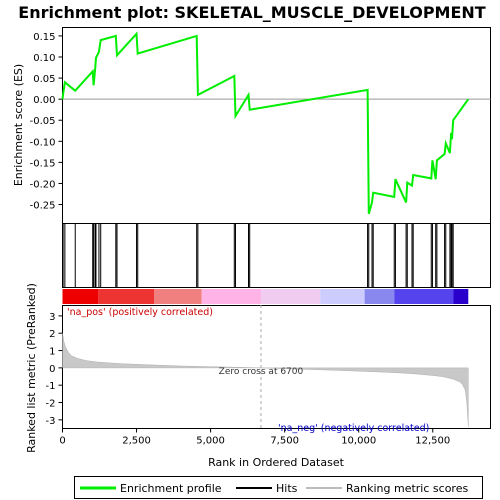 Image resolution: width=500 pixels, height=500 pixels. I want to click on es-y-tick-label: -0.10, so click(43, 142).